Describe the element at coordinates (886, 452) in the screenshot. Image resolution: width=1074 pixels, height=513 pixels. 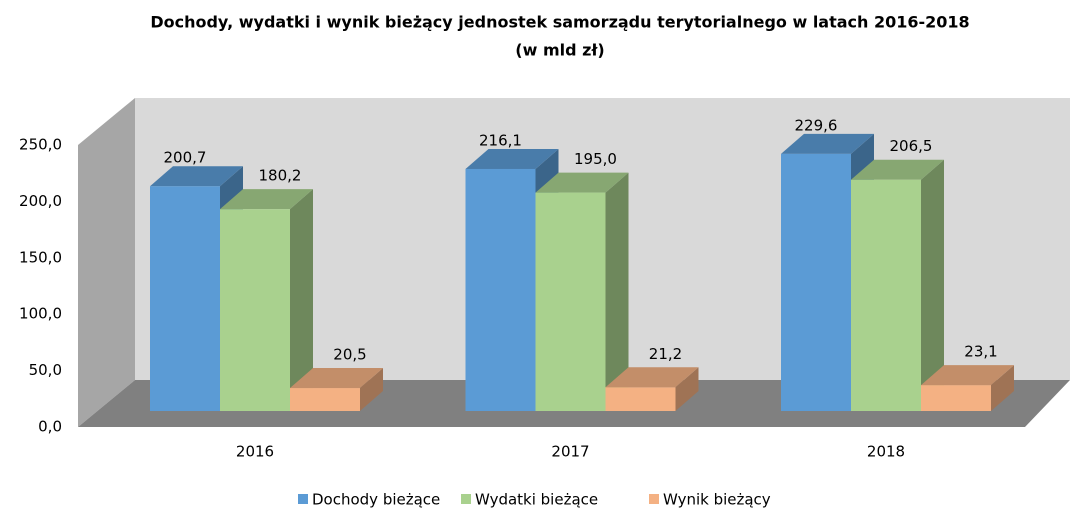
I see `x-tick-label: 2018` at that location.